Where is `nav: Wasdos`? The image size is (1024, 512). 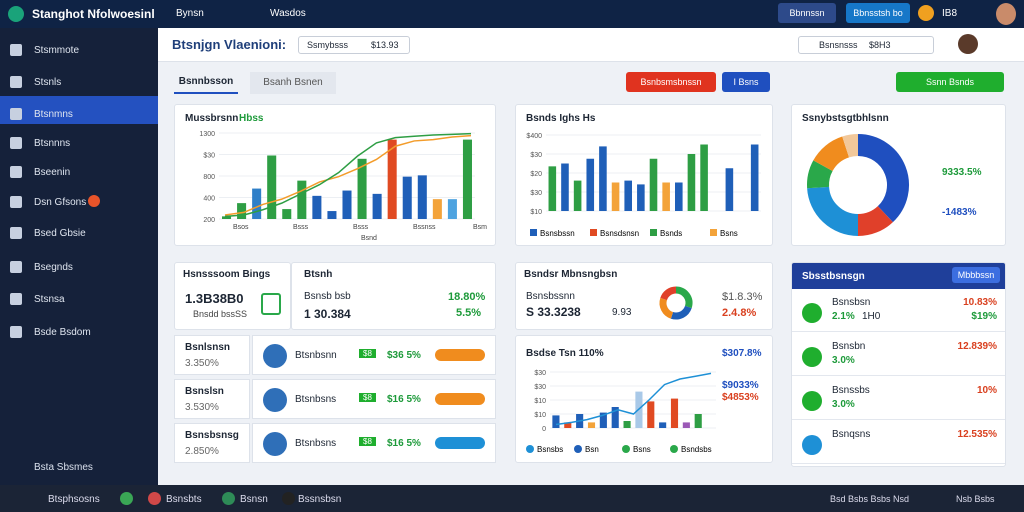
nav: Wasdos is located at coordinates (288, 13).